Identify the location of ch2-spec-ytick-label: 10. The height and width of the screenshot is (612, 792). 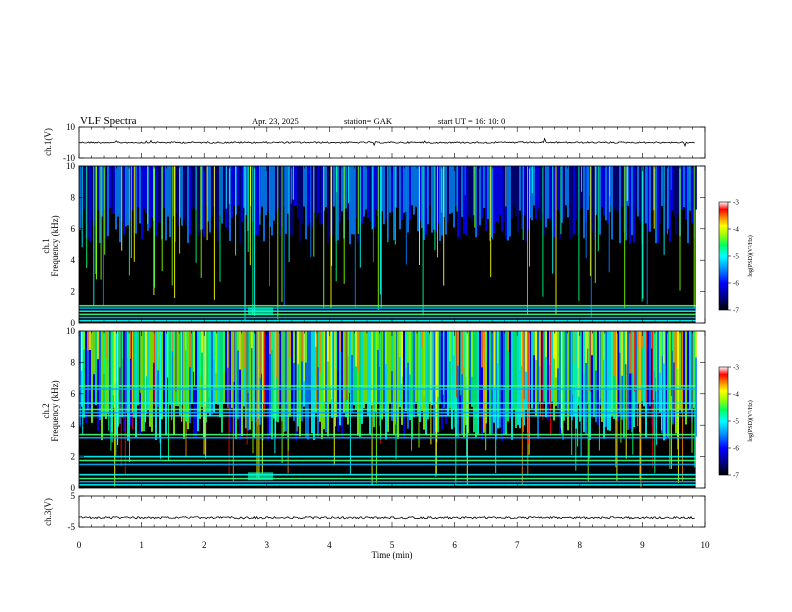
(71, 331).